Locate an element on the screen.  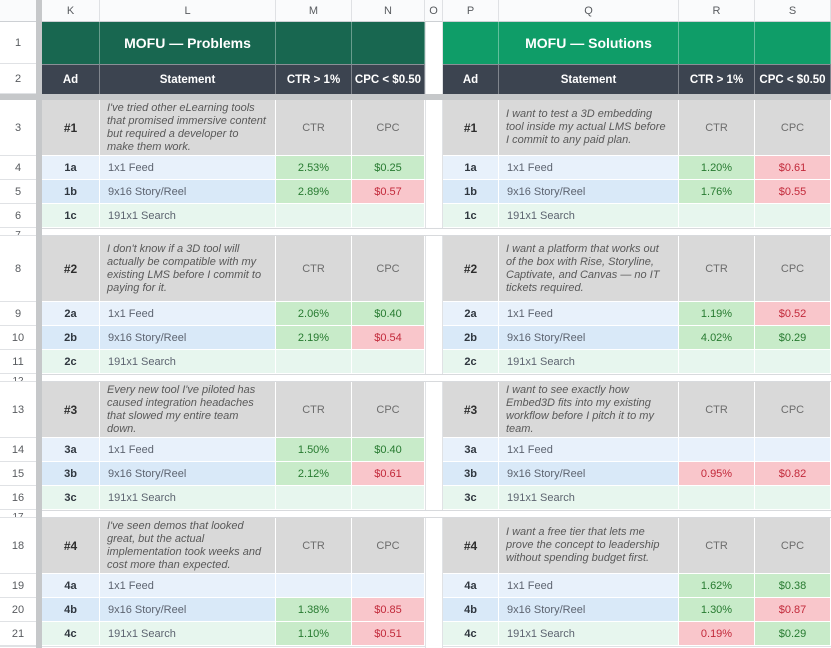
row-header-18: 18 is located at coordinates (18, 546).